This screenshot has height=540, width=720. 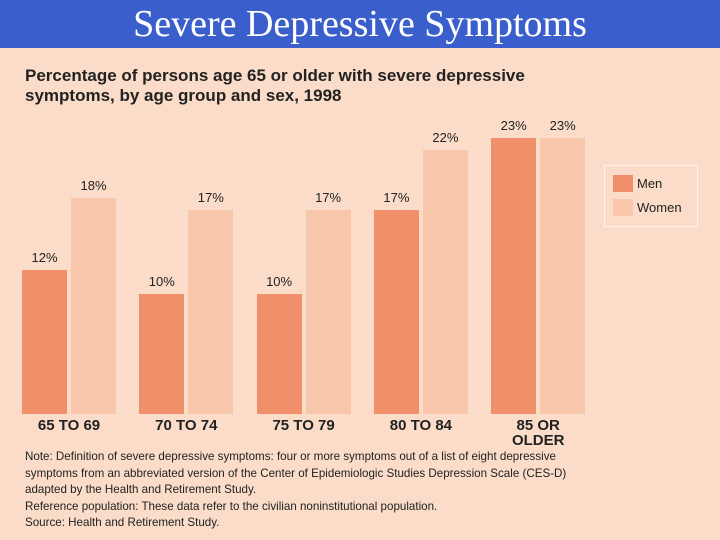 What do you see at coordinates (651, 196) in the screenshot?
I see `legend: Men Women` at bounding box center [651, 196].